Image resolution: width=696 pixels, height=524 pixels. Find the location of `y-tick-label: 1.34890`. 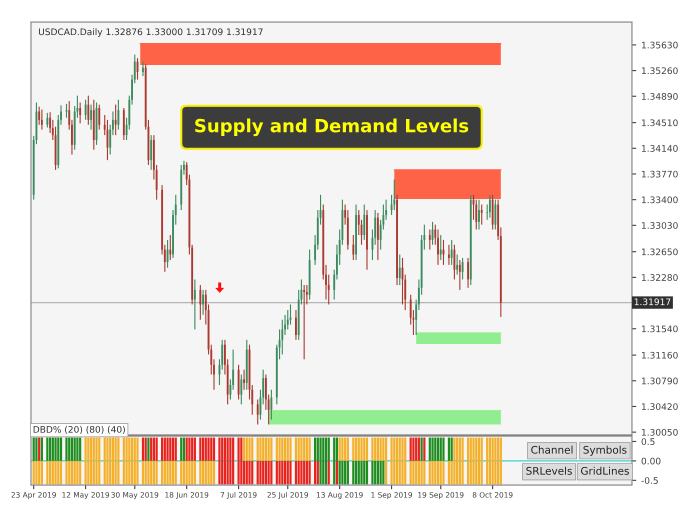

y-tick-label: 1.34890 is located at coordinates (660, 96).